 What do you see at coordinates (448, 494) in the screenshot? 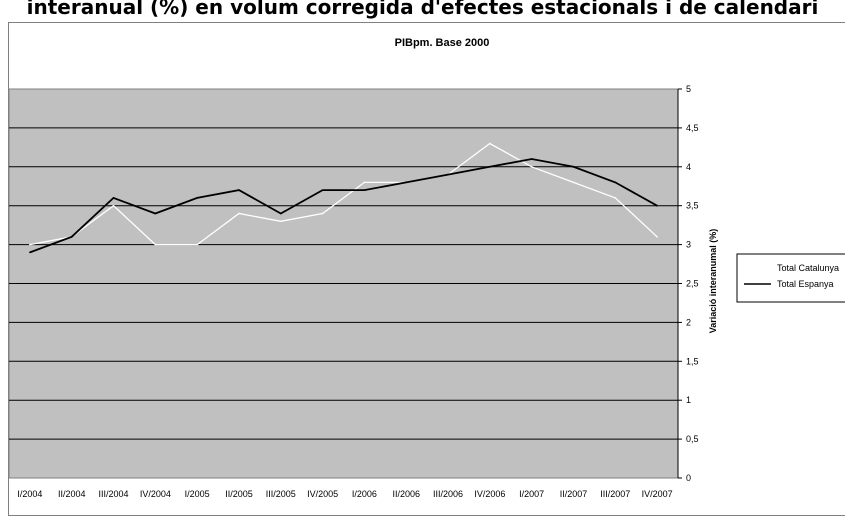
I see `x-tick-label: III/2006` at bounding box center [448, 494].